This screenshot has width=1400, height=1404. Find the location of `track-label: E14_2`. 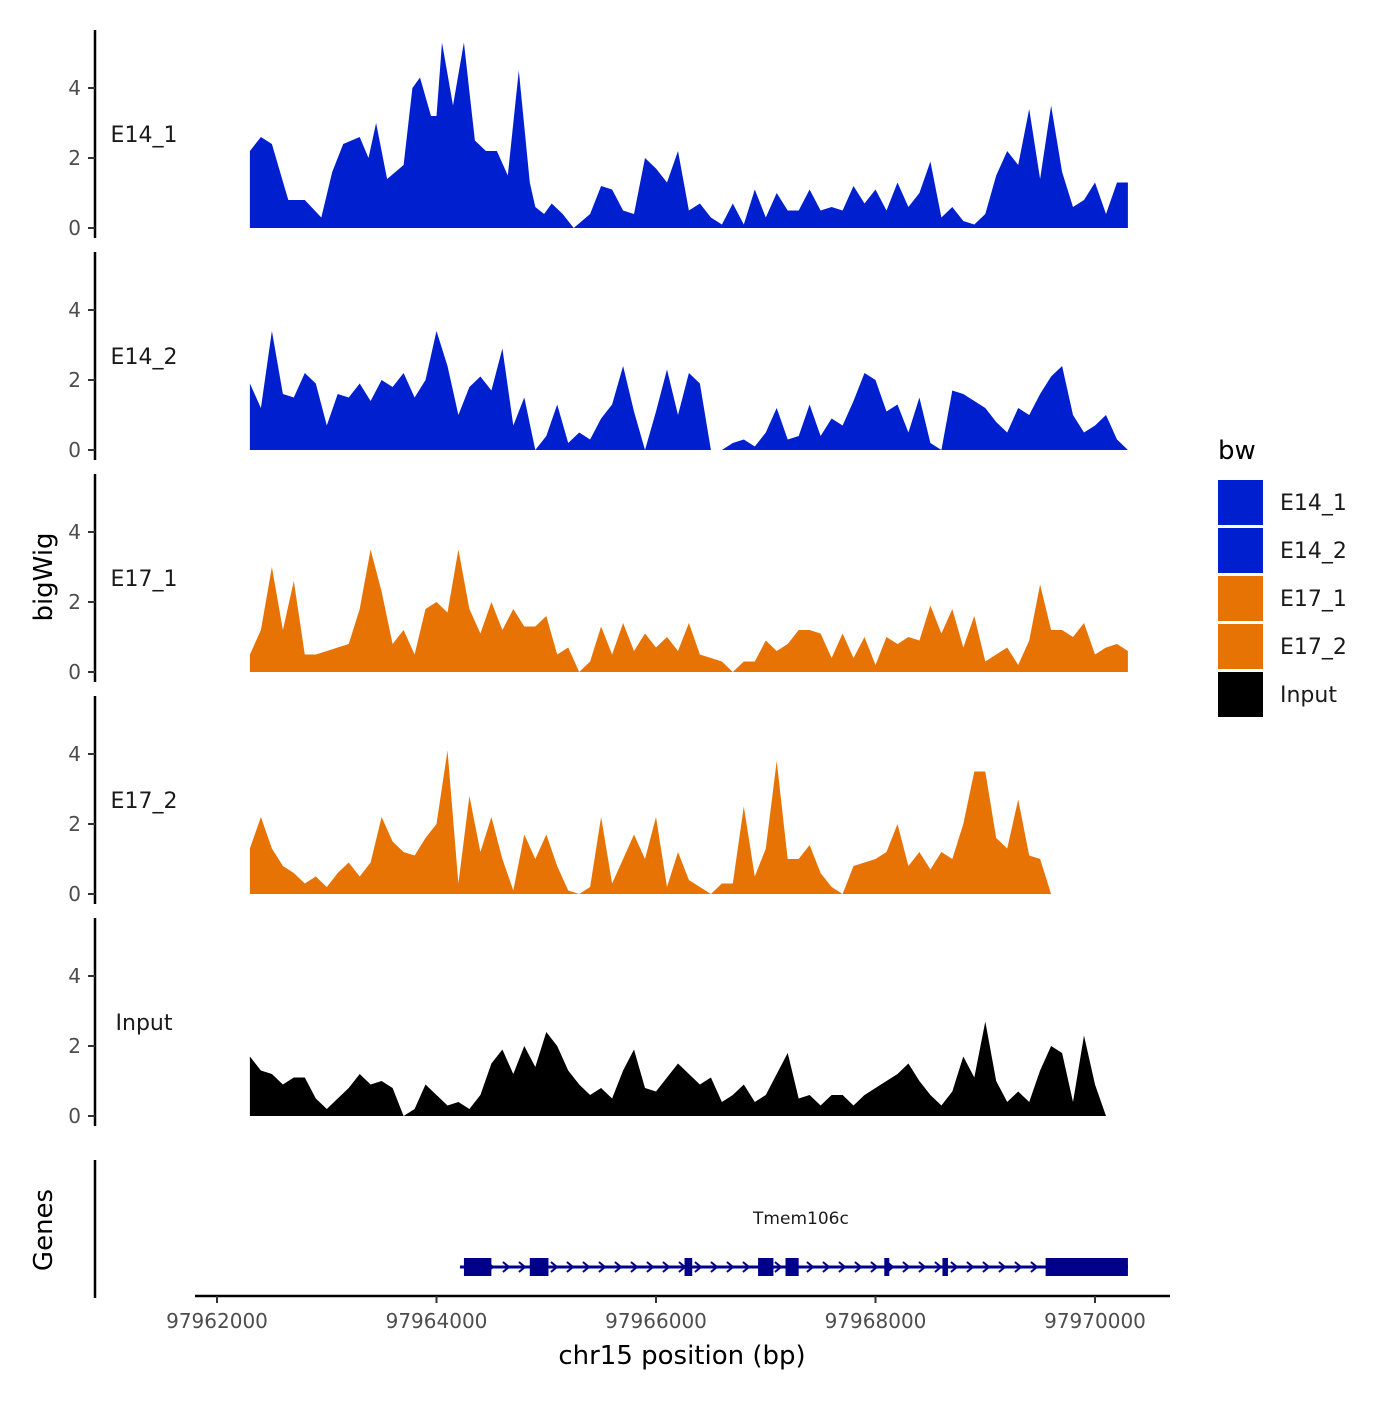

track-label: E14_2 is located at coordinates (144, 357).